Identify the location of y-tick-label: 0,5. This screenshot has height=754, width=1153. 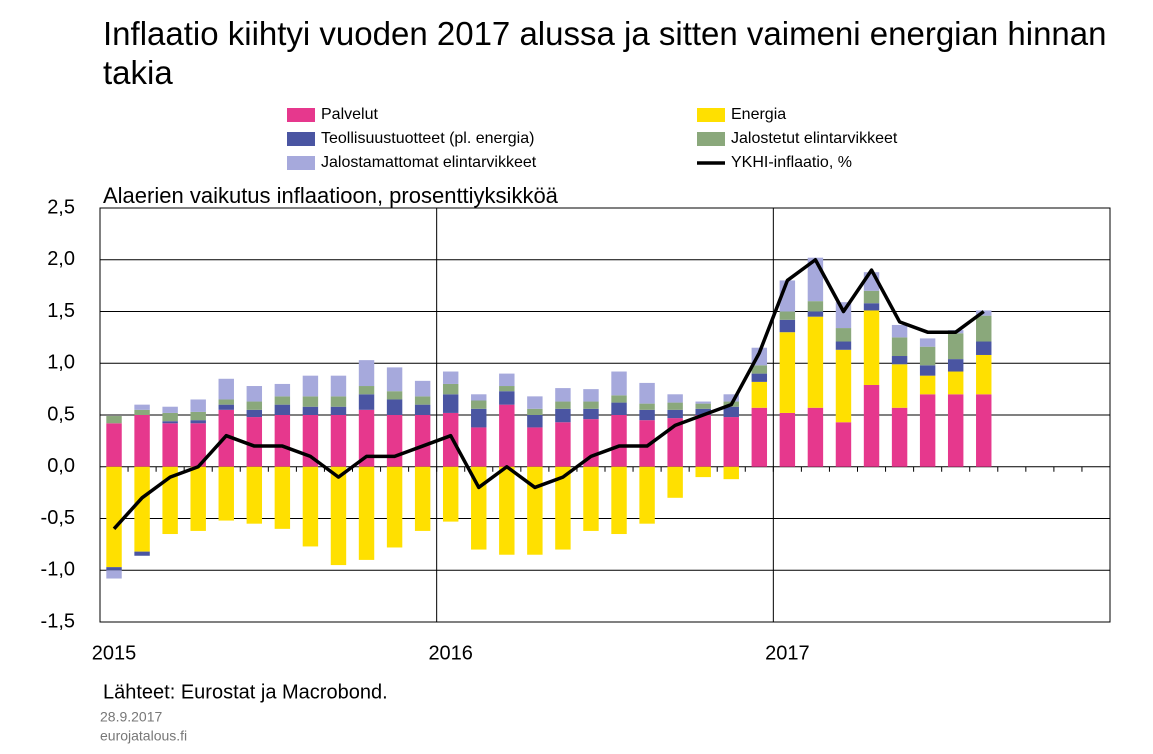
(61, 414).